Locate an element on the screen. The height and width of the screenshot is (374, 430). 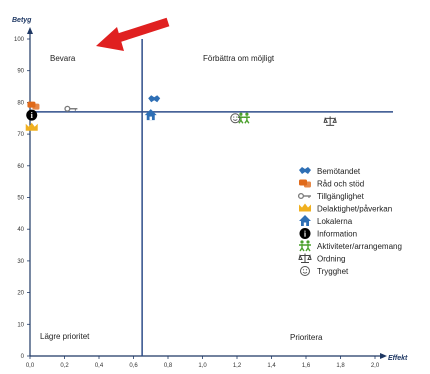
legend-item: Råd och stöd is located at coordinates (331, 184).